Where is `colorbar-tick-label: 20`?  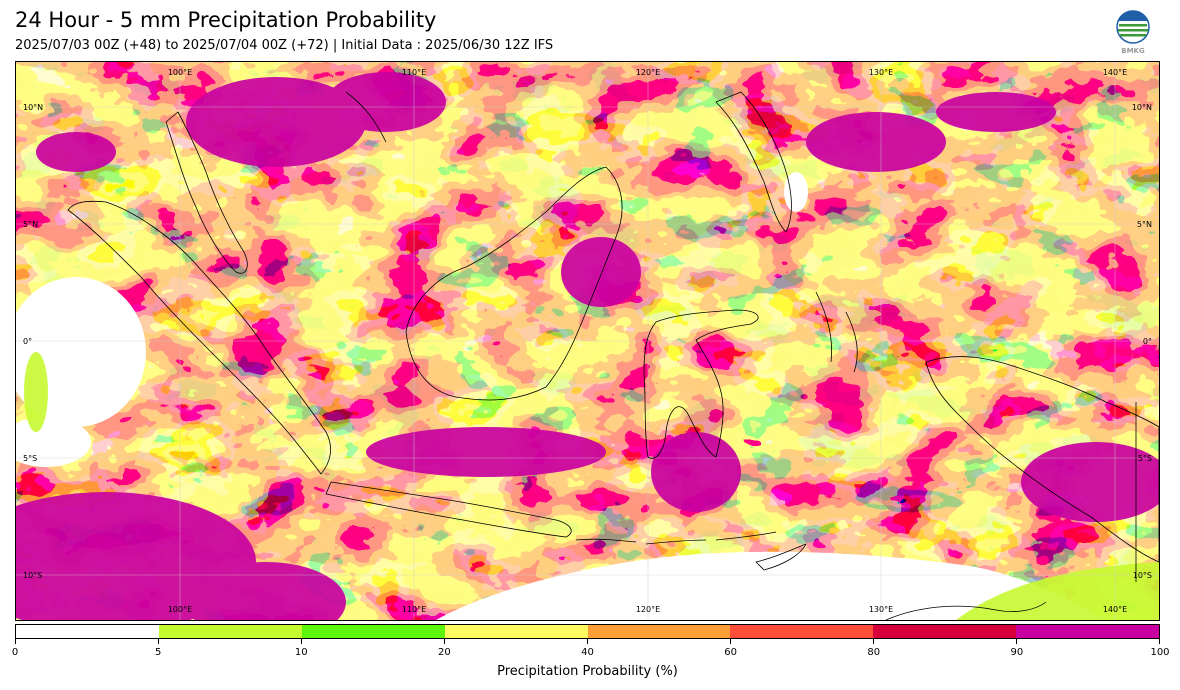 colorbar-tick-label: 20 is located at coordinates (444, 652).